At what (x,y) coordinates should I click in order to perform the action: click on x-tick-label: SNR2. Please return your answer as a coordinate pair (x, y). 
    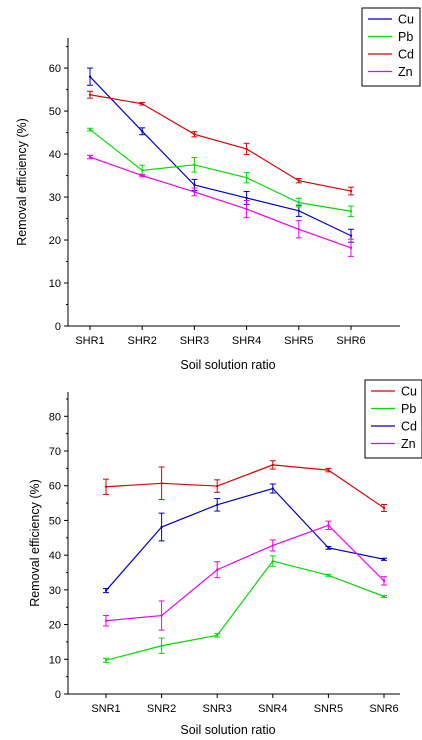
    Looking at the image, I should click on (161, 709).